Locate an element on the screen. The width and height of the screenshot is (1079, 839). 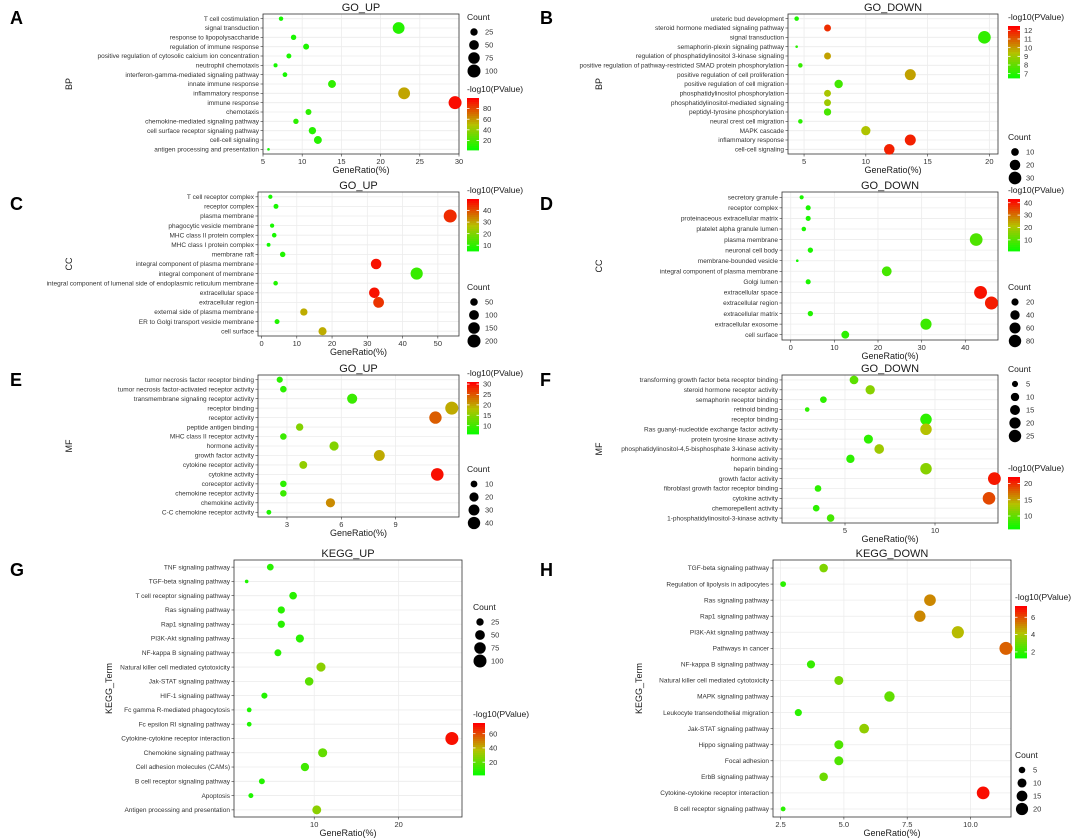
term-label: Ras signaling pathway is located at coordinates (198, 610).